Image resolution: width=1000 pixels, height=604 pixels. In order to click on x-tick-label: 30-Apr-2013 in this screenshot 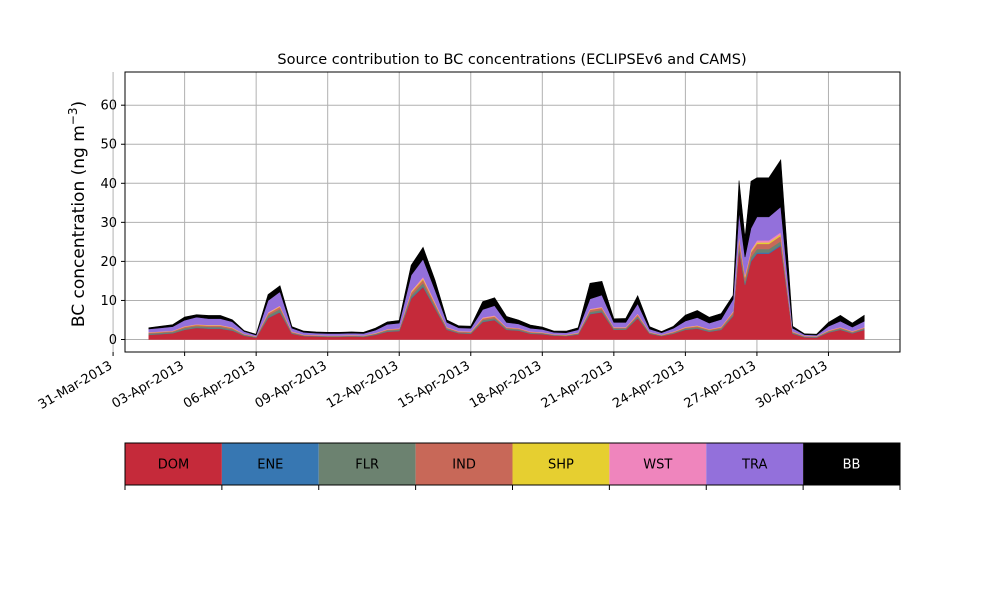, I will do `click(791, 384)`.